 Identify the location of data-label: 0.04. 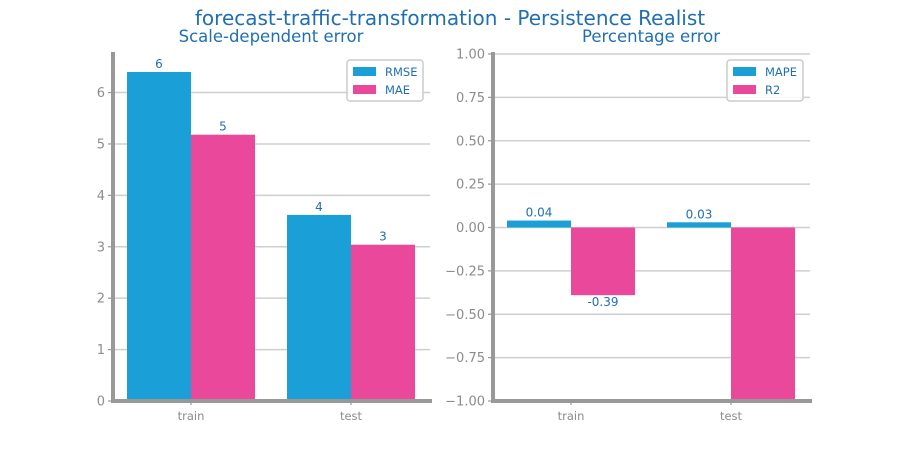
(539, 213).